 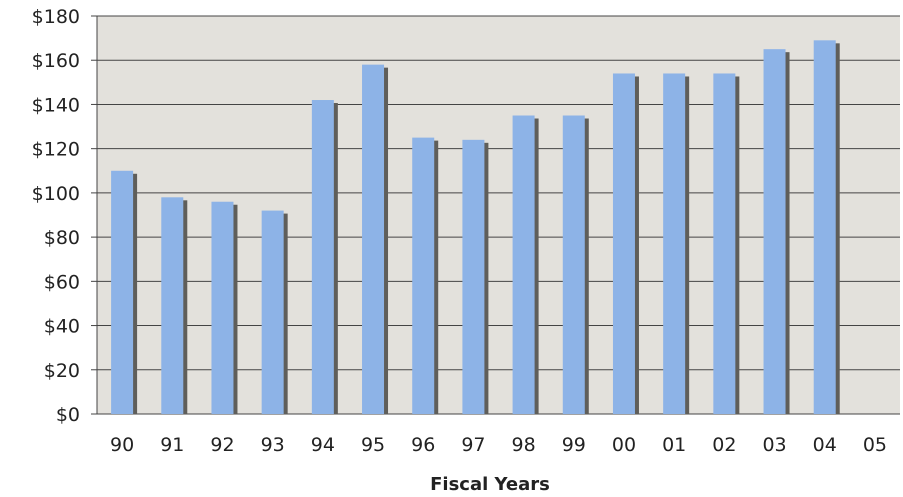 What do you see at coordinates (56, 17) in the screenshot?
I see `y-tick-label: $180` at bounding box center [56, 17].